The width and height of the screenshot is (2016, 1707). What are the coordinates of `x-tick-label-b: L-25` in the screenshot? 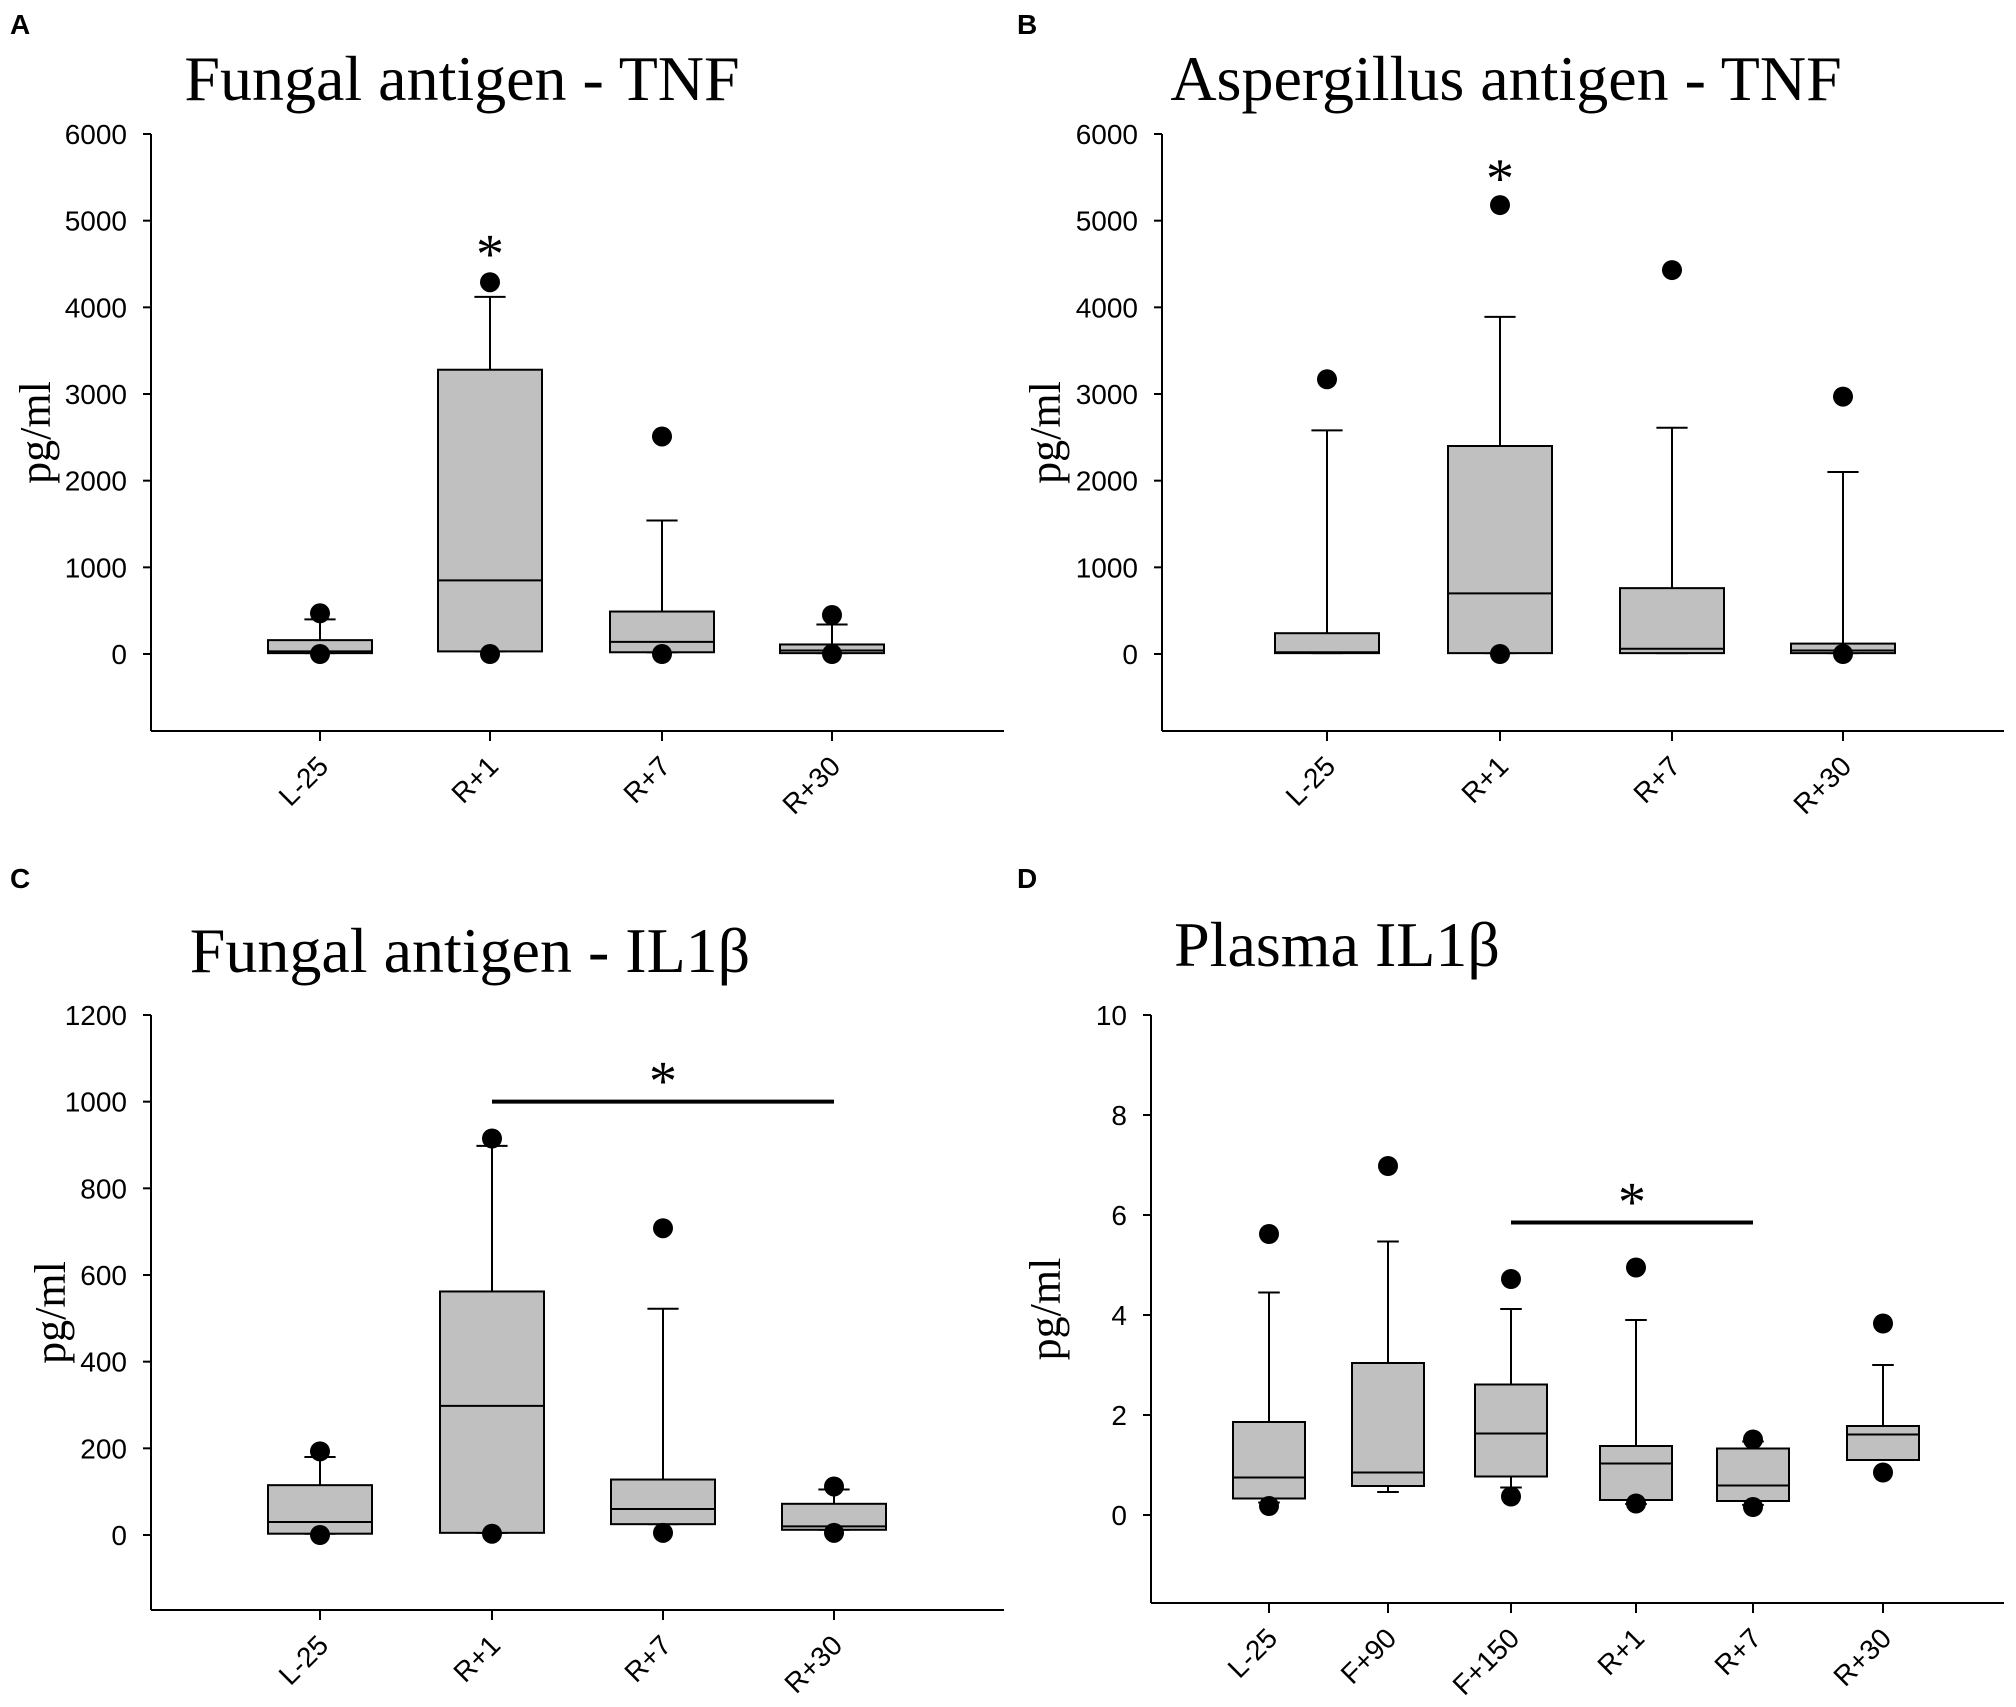 It's located at (1311, 781).